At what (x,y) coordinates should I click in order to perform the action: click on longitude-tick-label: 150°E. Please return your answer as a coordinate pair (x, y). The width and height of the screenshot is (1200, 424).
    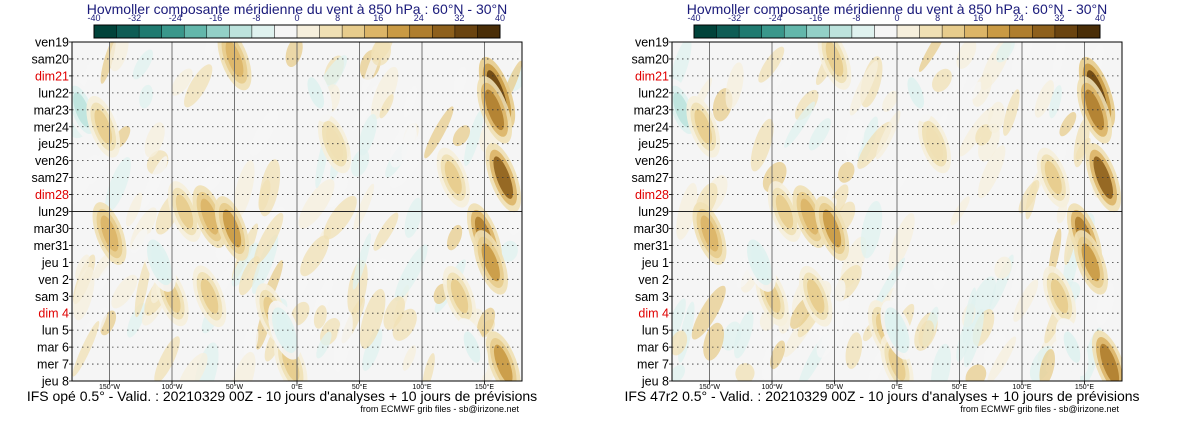
    Looking at the image, I should click on (1084, 387).